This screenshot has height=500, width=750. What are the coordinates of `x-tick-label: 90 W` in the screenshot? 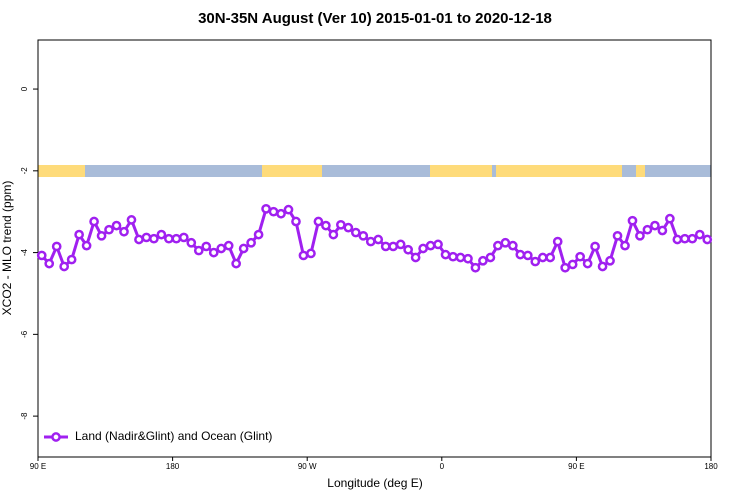 It's located at (307, 466).